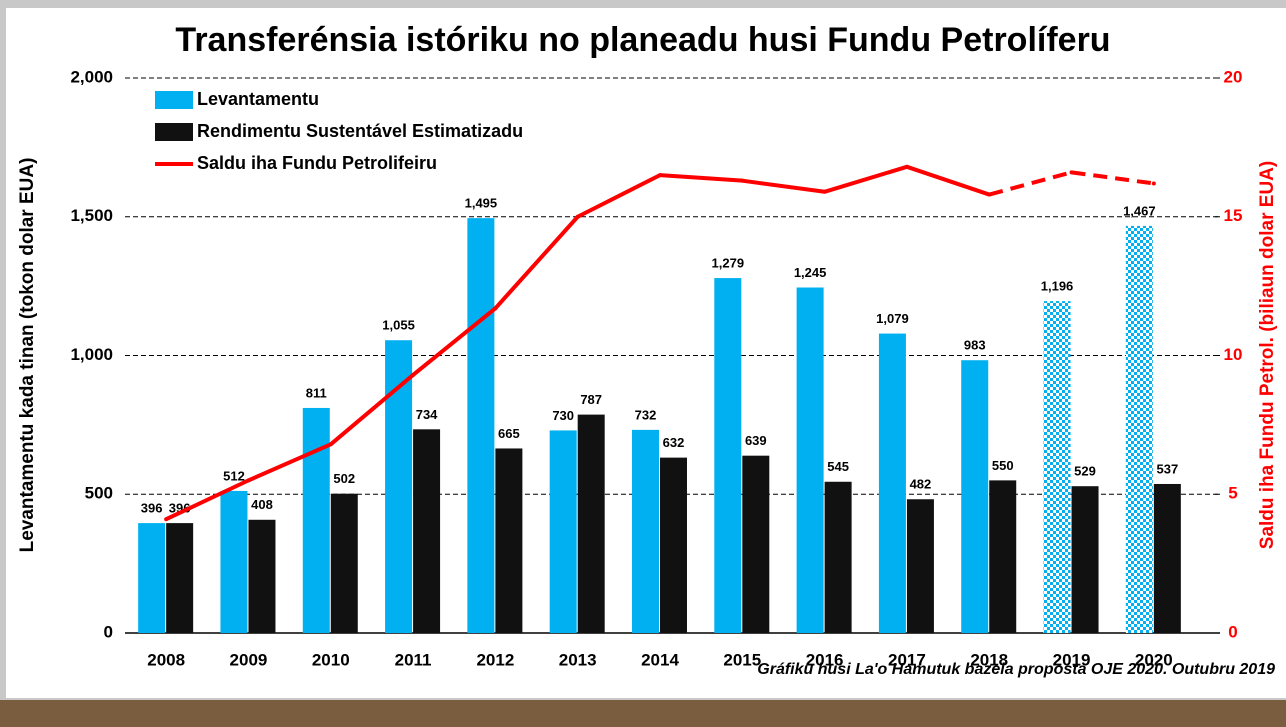 The width and height of the screenshot is (1286, 727). What do you see at coordinates (1232, 493) in the screenshot?
I see `y2-tick-label: 5` at bounding box center [1232, 493].